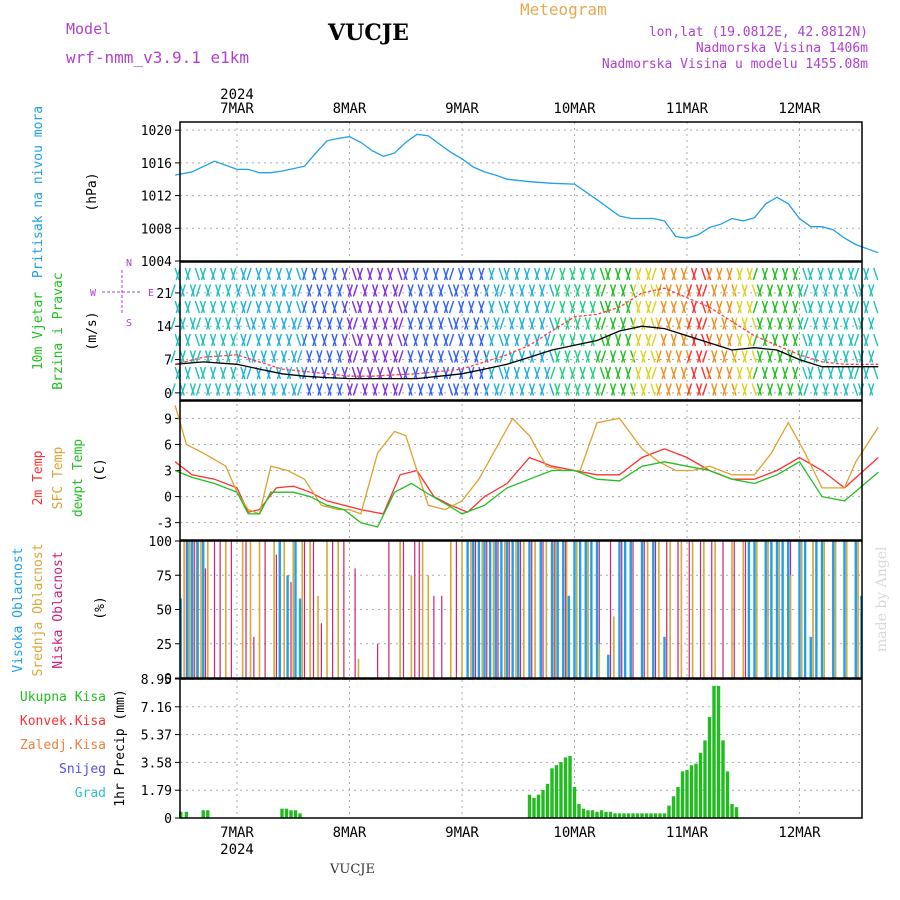  Describe the element at coordinates (120, 747) in the screenshot. I see `ylabel-precip: 1hr Precip (mm)` at that location.